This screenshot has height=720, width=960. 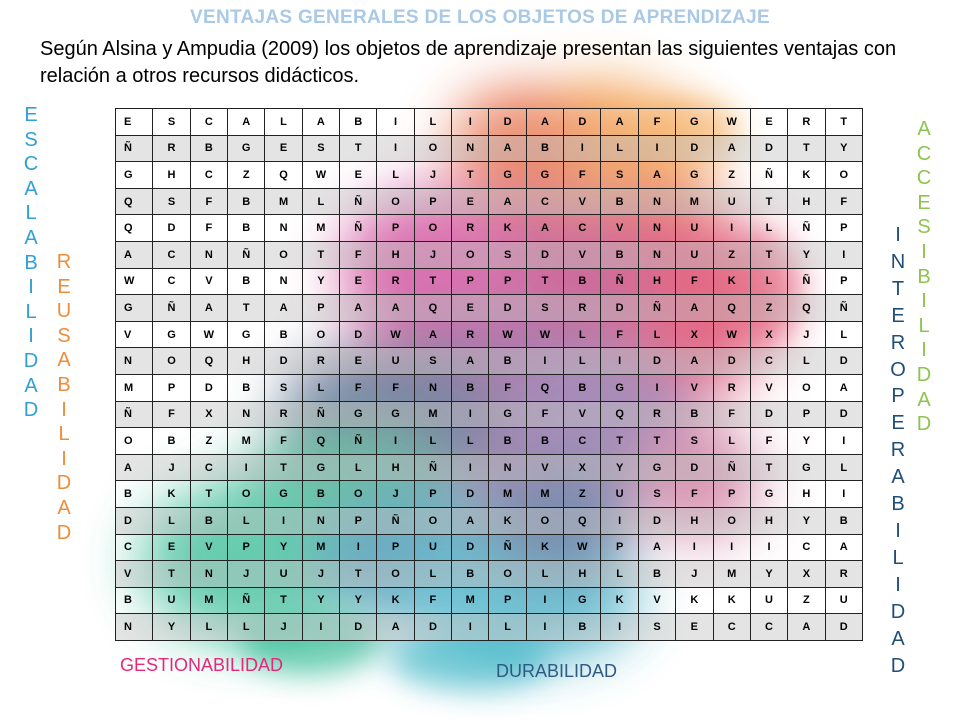 I want to click on grid-cell: U, so click(x=395, y=361).